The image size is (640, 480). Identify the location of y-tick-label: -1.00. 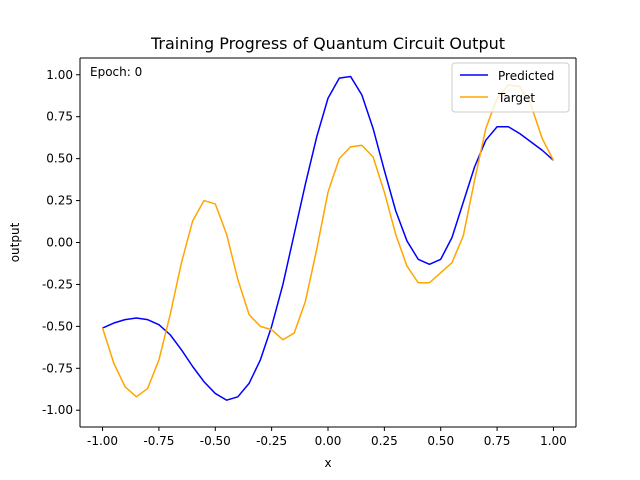
(57, 410).